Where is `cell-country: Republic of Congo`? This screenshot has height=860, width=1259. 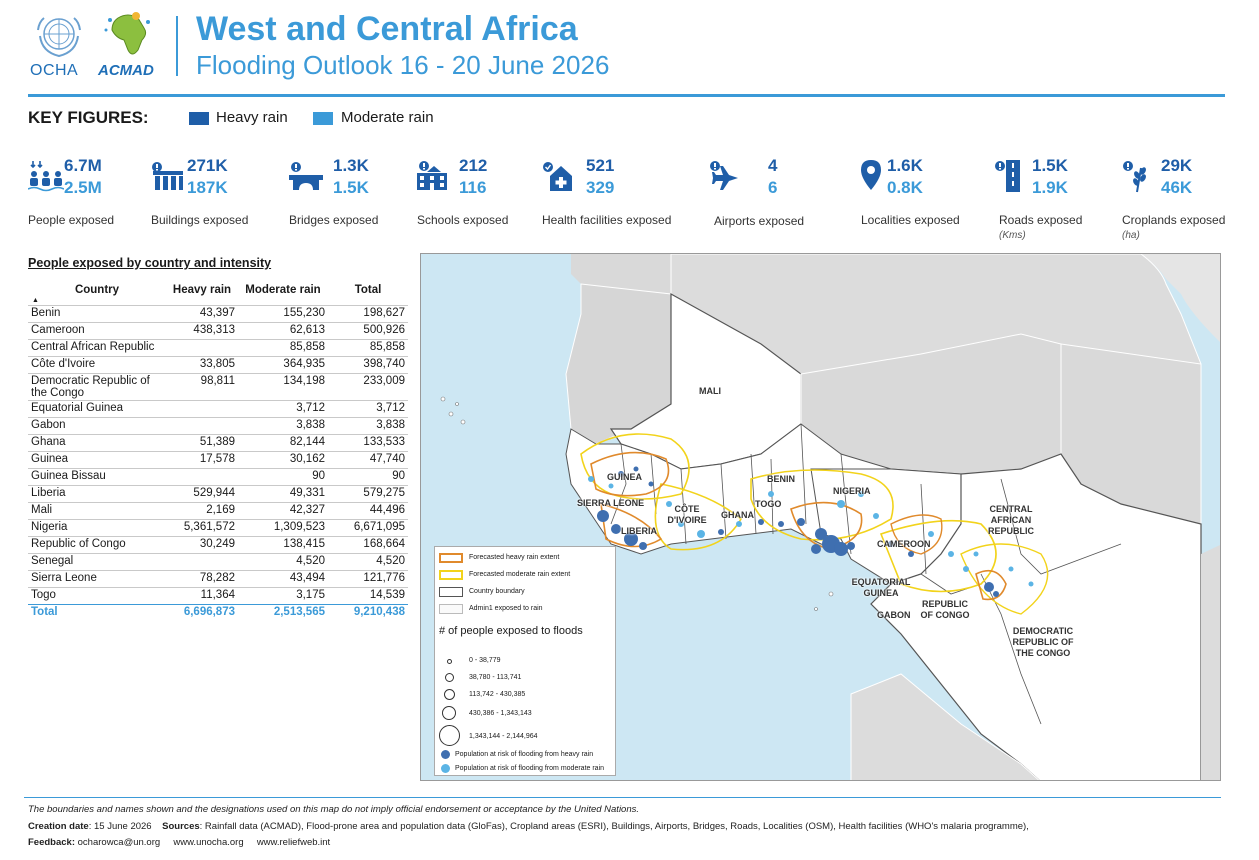 cell-country: Republic of Congo is located at coordinates (97, 545).